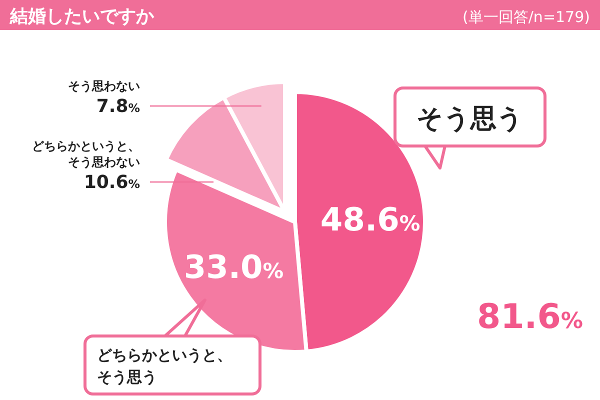  What do you see at coordinates (526, 17) in the screenshot?
I see `subtitle: (単一回答/n=179)` at bounding box center [526, 17].